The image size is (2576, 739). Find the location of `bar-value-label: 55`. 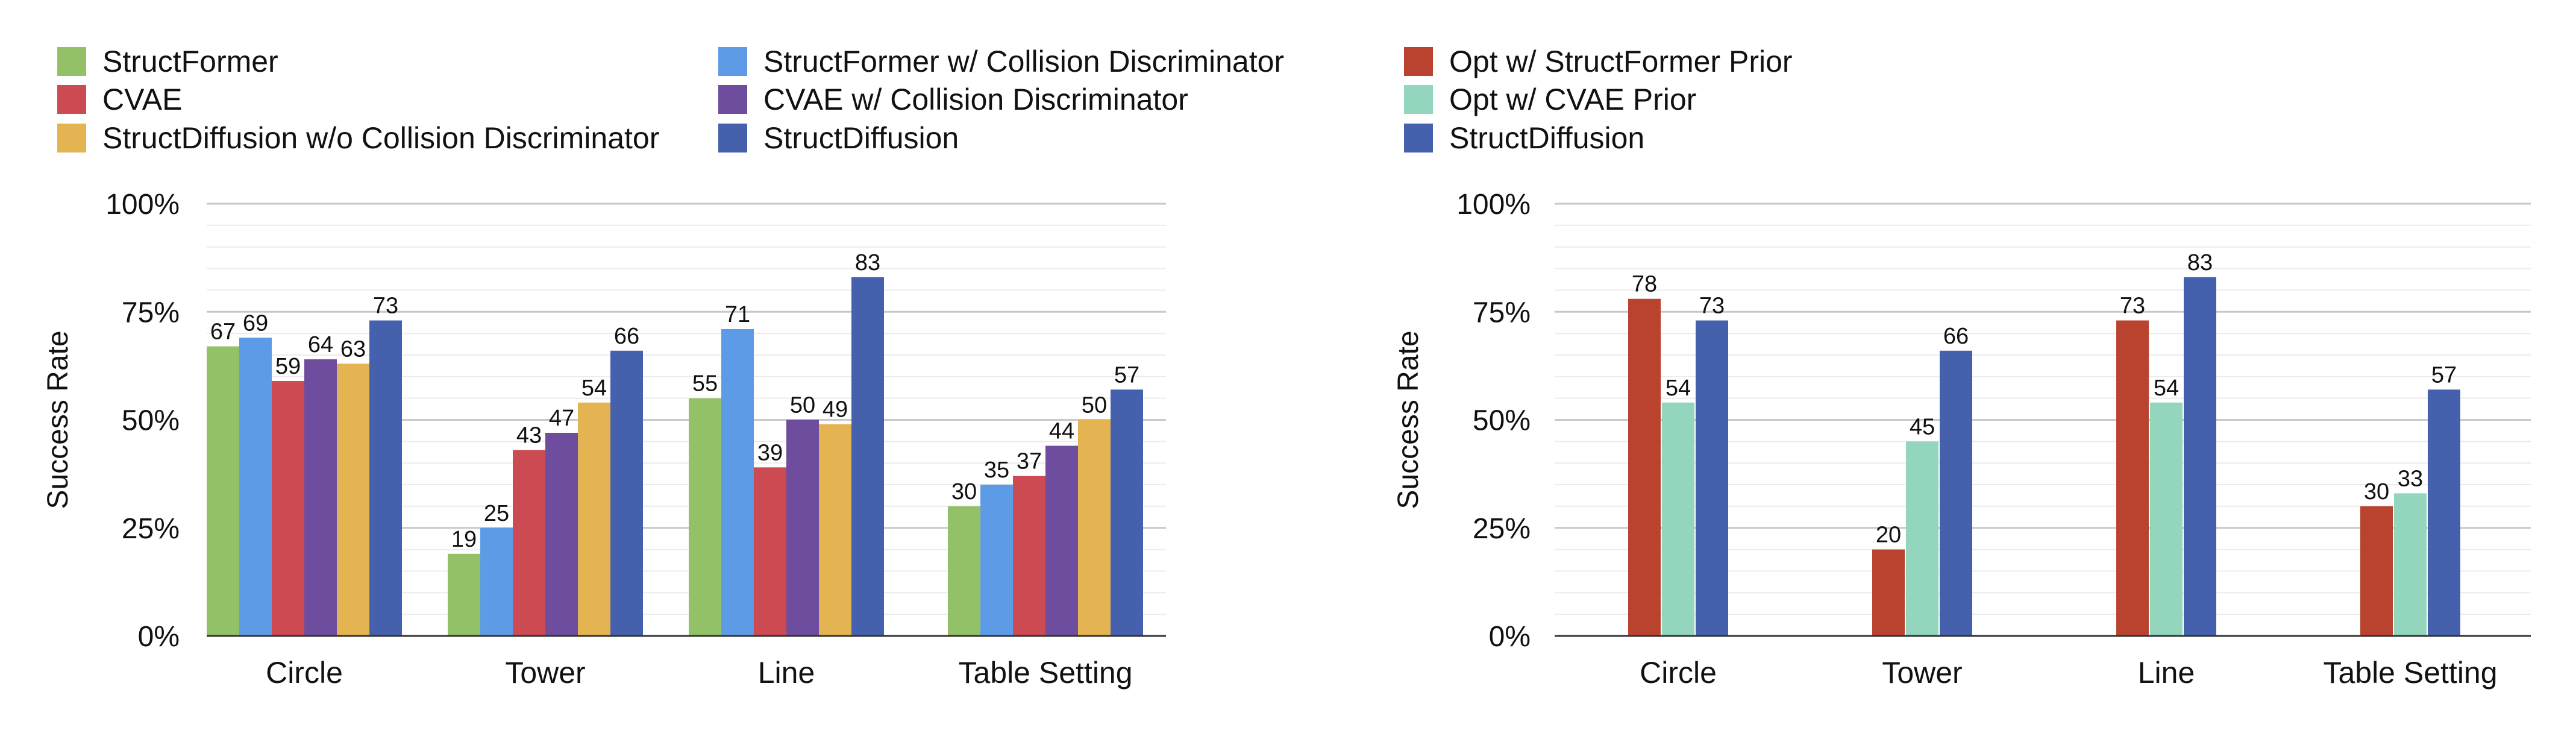

bar-value-label: 55 is located at coordinates (705, 384).